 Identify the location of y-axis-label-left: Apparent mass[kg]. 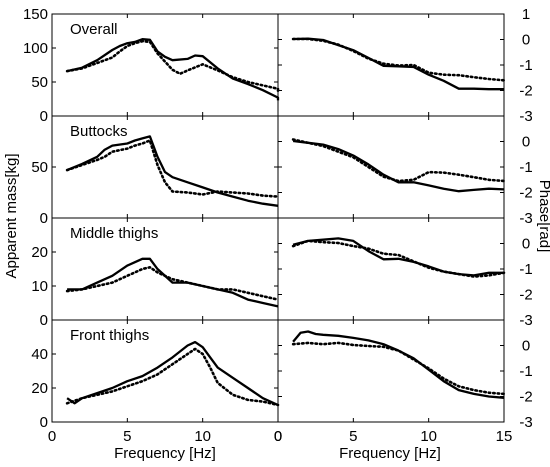
(11, 215).